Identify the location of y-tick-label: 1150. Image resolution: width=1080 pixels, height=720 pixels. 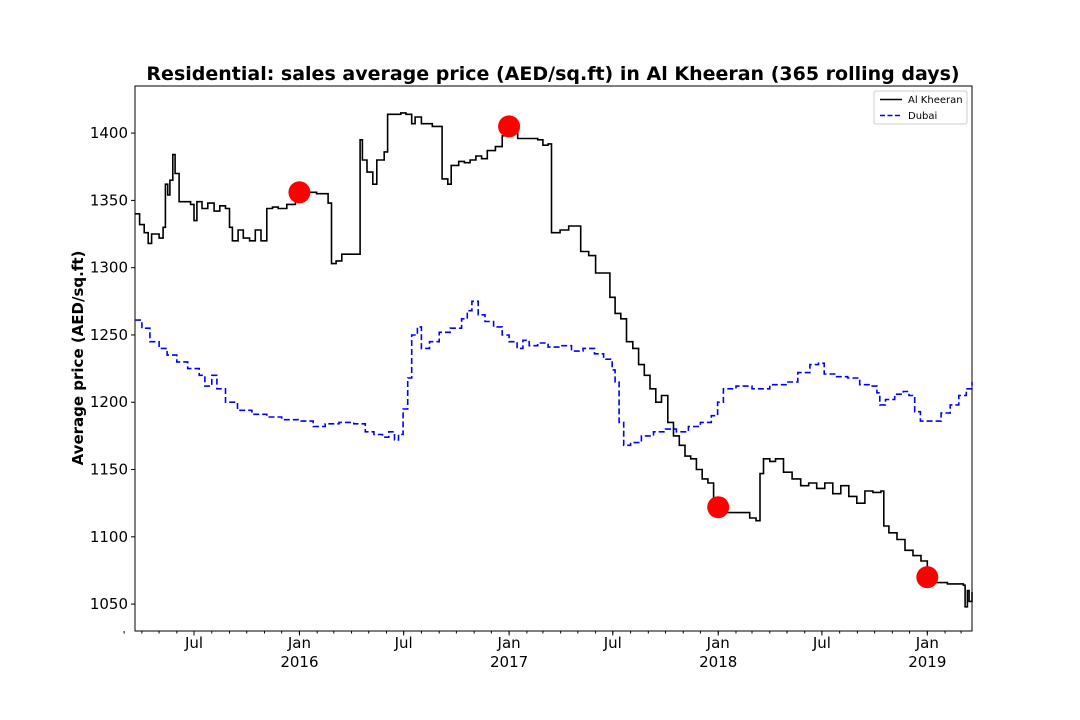
(109, 470).